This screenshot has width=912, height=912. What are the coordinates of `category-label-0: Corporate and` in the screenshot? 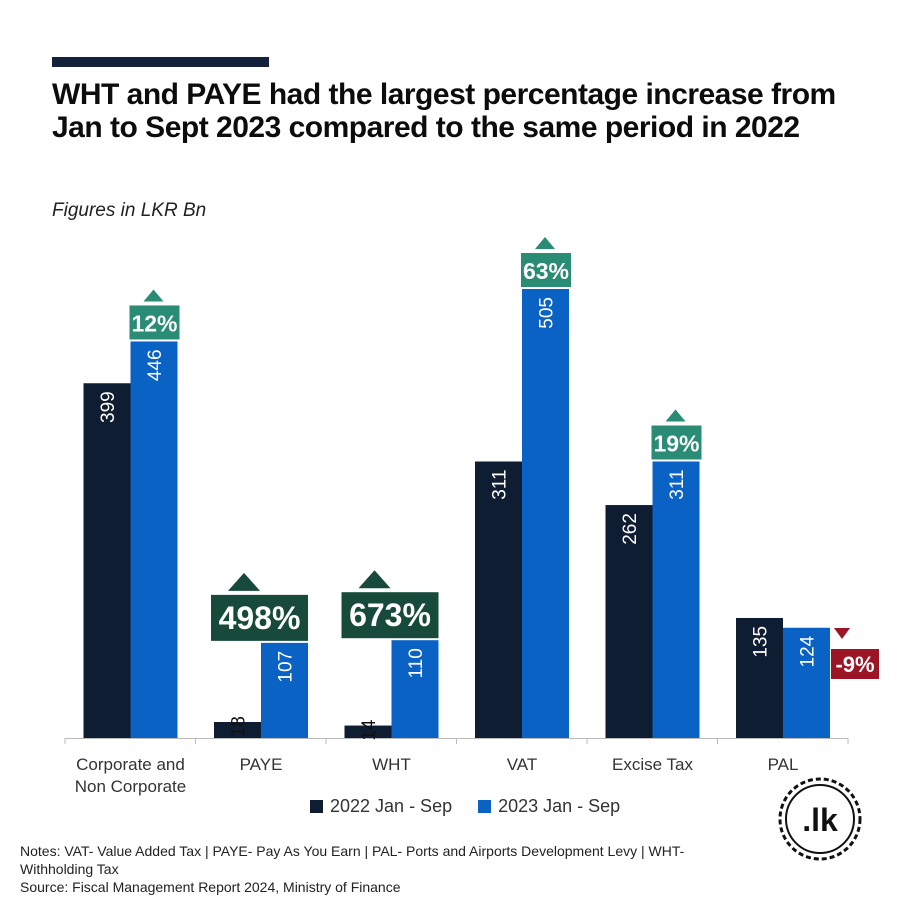 It's located at (130, 764).